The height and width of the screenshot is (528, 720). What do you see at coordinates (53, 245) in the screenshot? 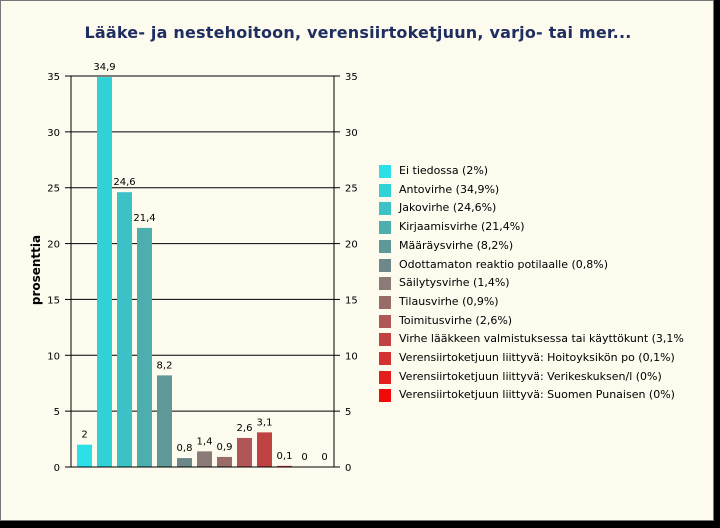
I see `y-tick-label-left: 20` at bounding box center [53, 245].